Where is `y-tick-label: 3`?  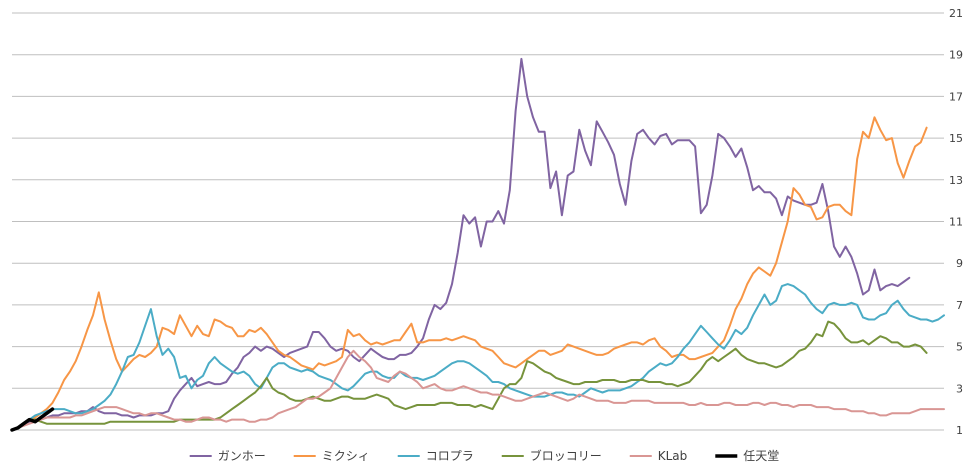 y-tick-label: 3 is located at coordinates (959, 388).